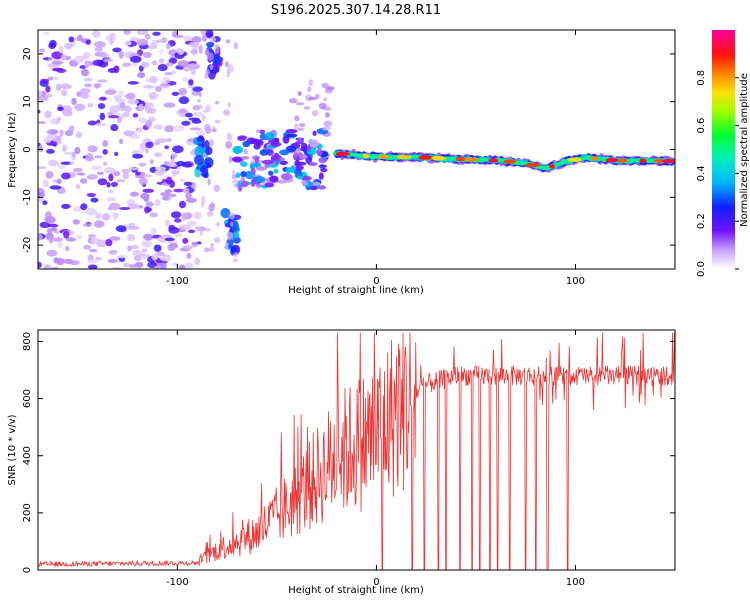 The image size is (750, 600). I want to click on carrier-line, so click(503, 160).